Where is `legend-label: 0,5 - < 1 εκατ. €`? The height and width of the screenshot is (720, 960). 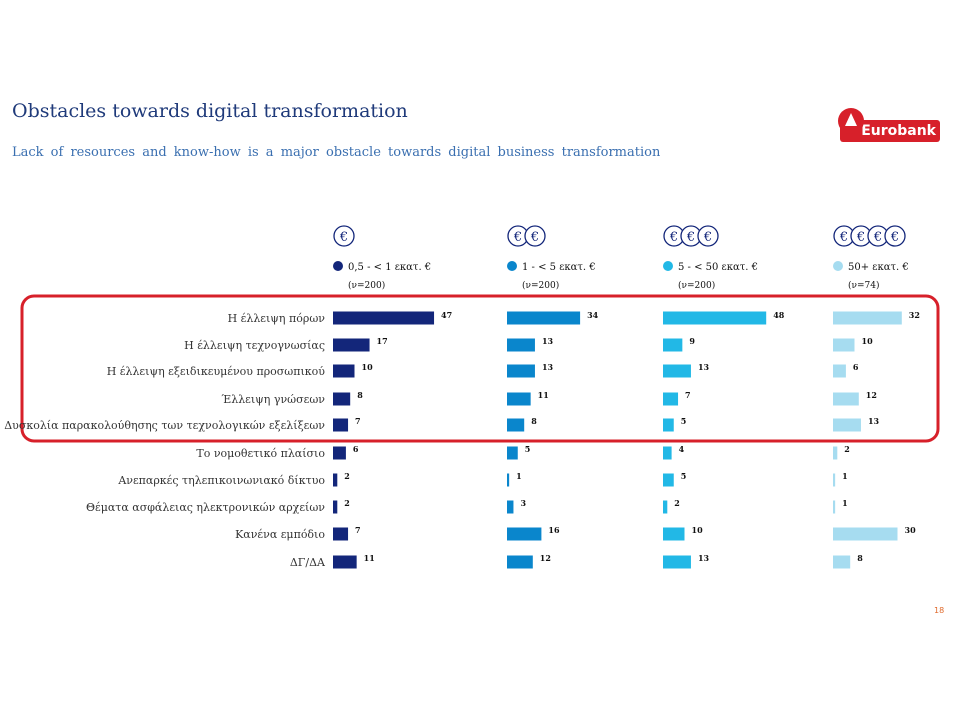
legend-label: 0,5 - < 1 εκατ. € is located at coordinates (389, 267).